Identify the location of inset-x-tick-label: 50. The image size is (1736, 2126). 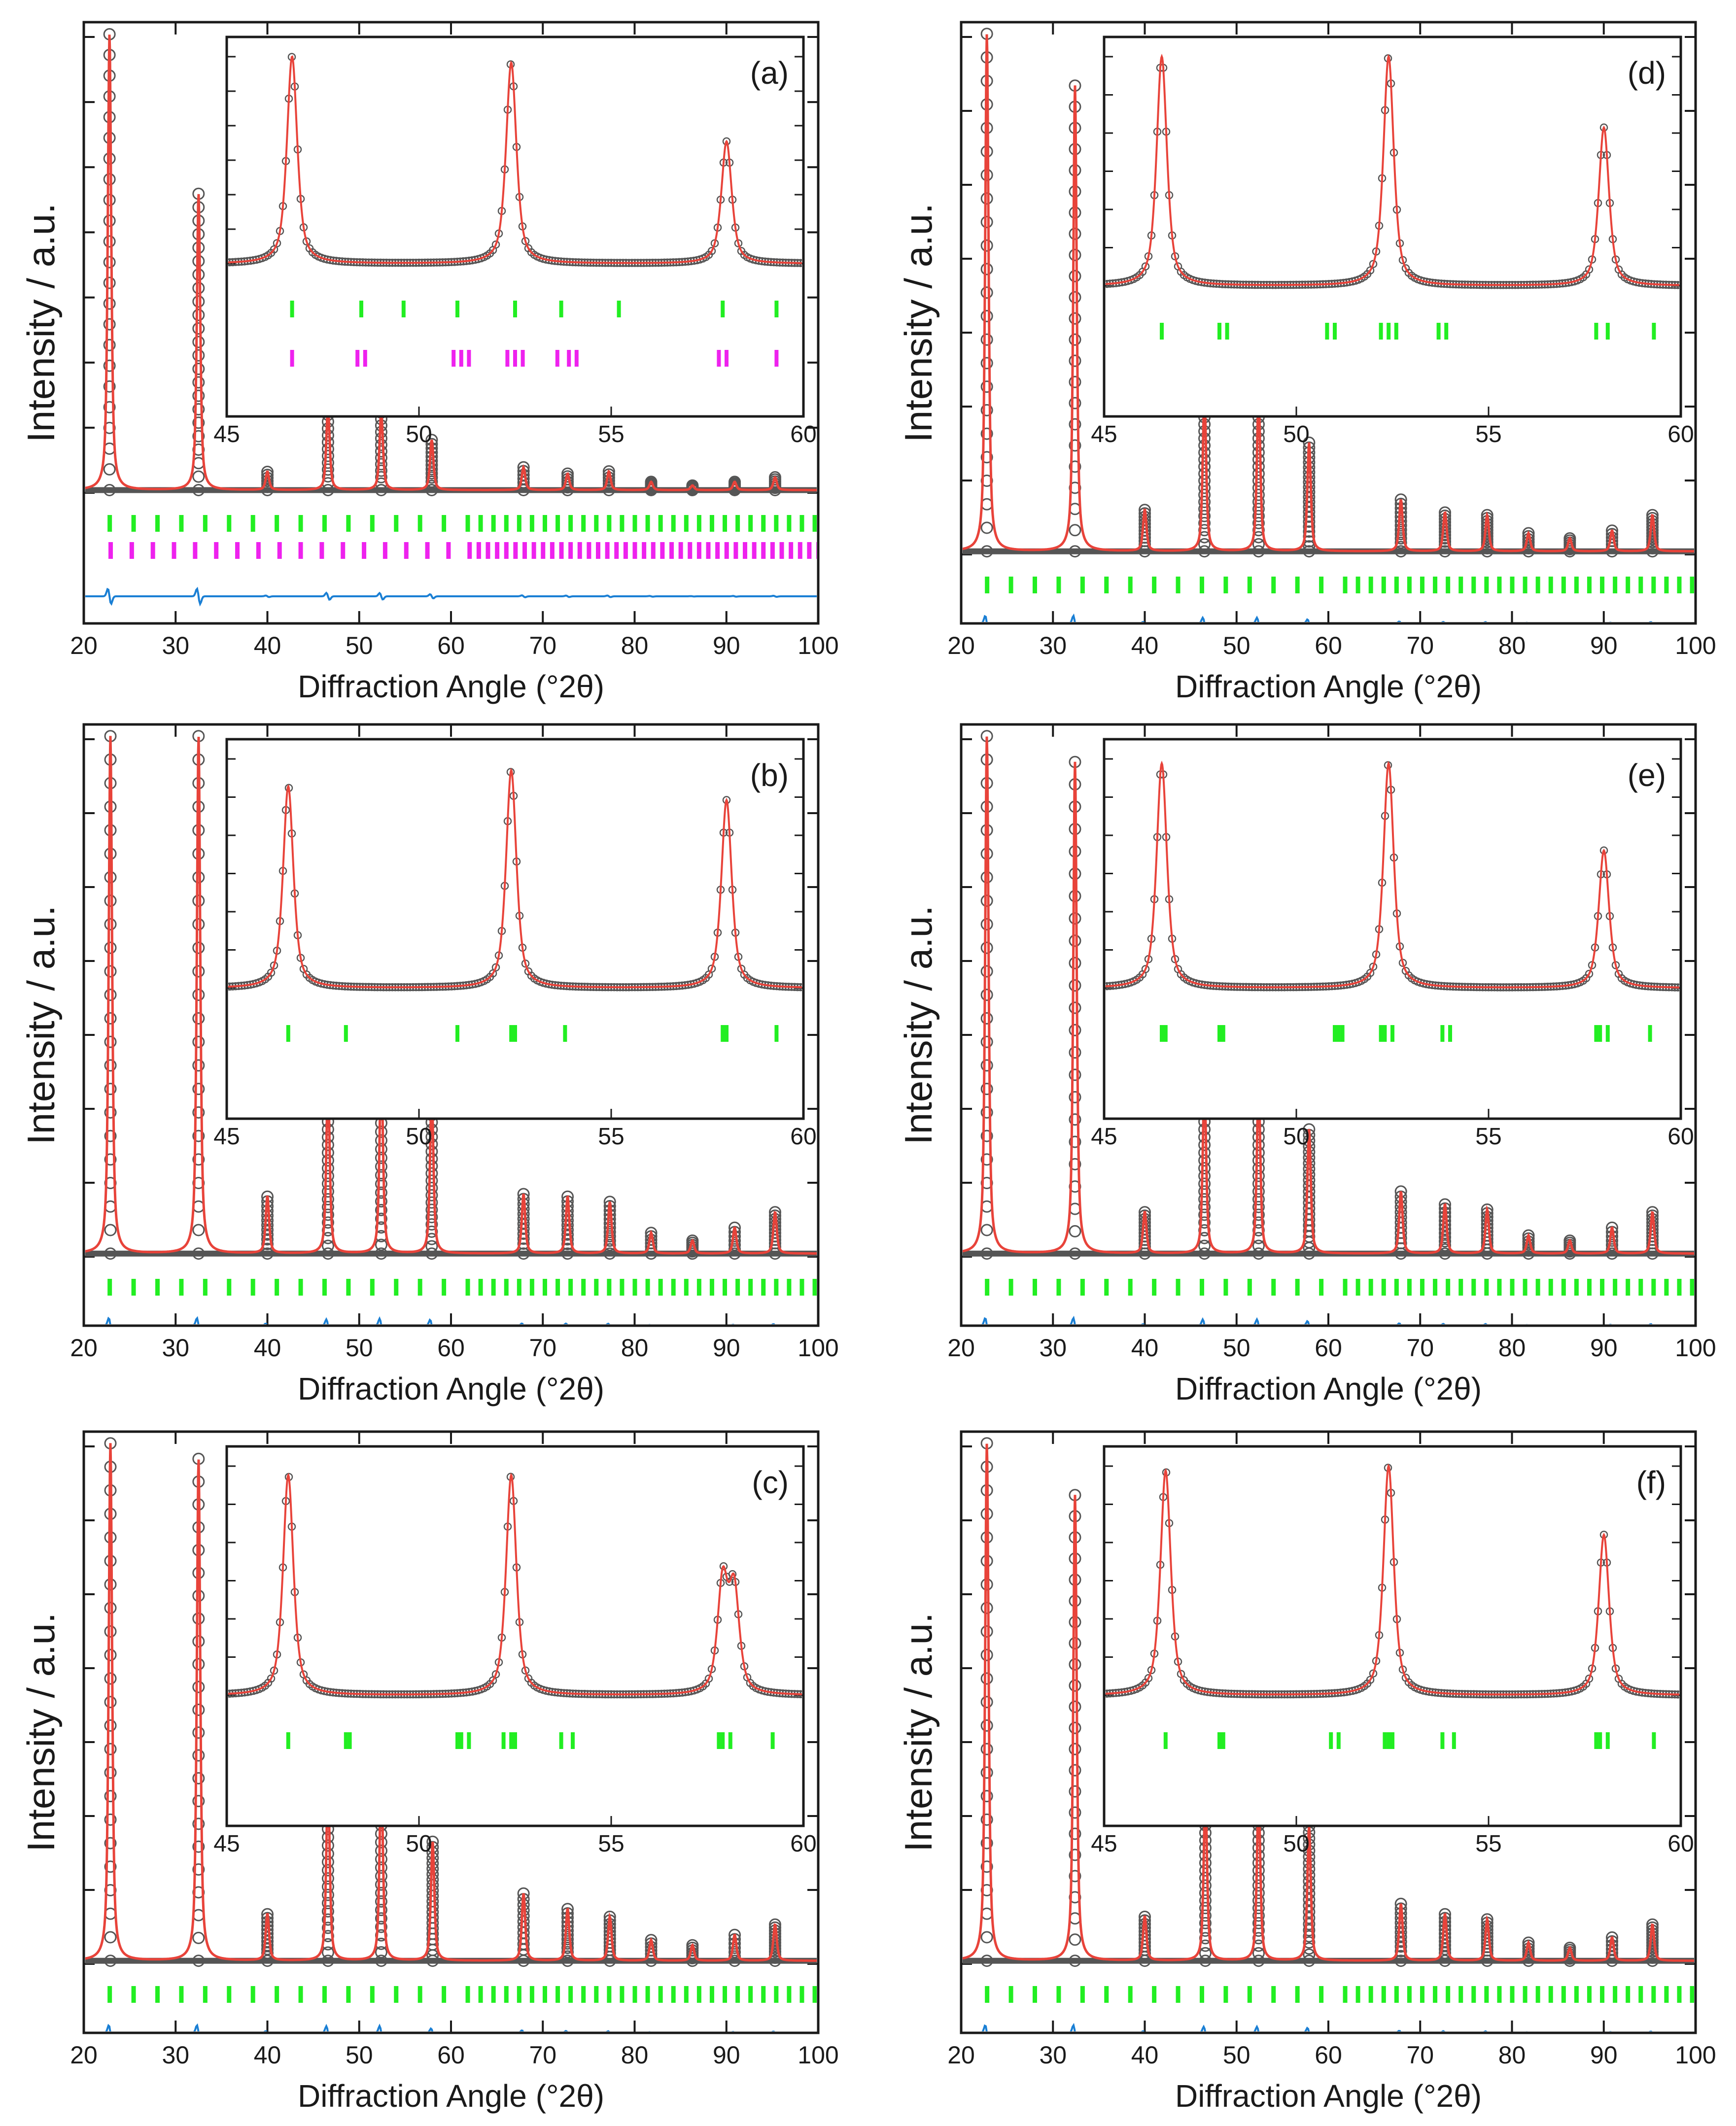
(419, 1844).